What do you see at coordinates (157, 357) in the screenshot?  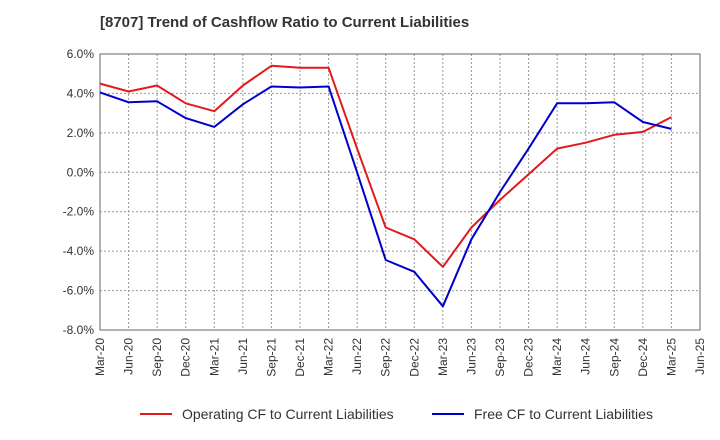 I see `x-tick-label: Sep-20` at bounding box center [157, 357].